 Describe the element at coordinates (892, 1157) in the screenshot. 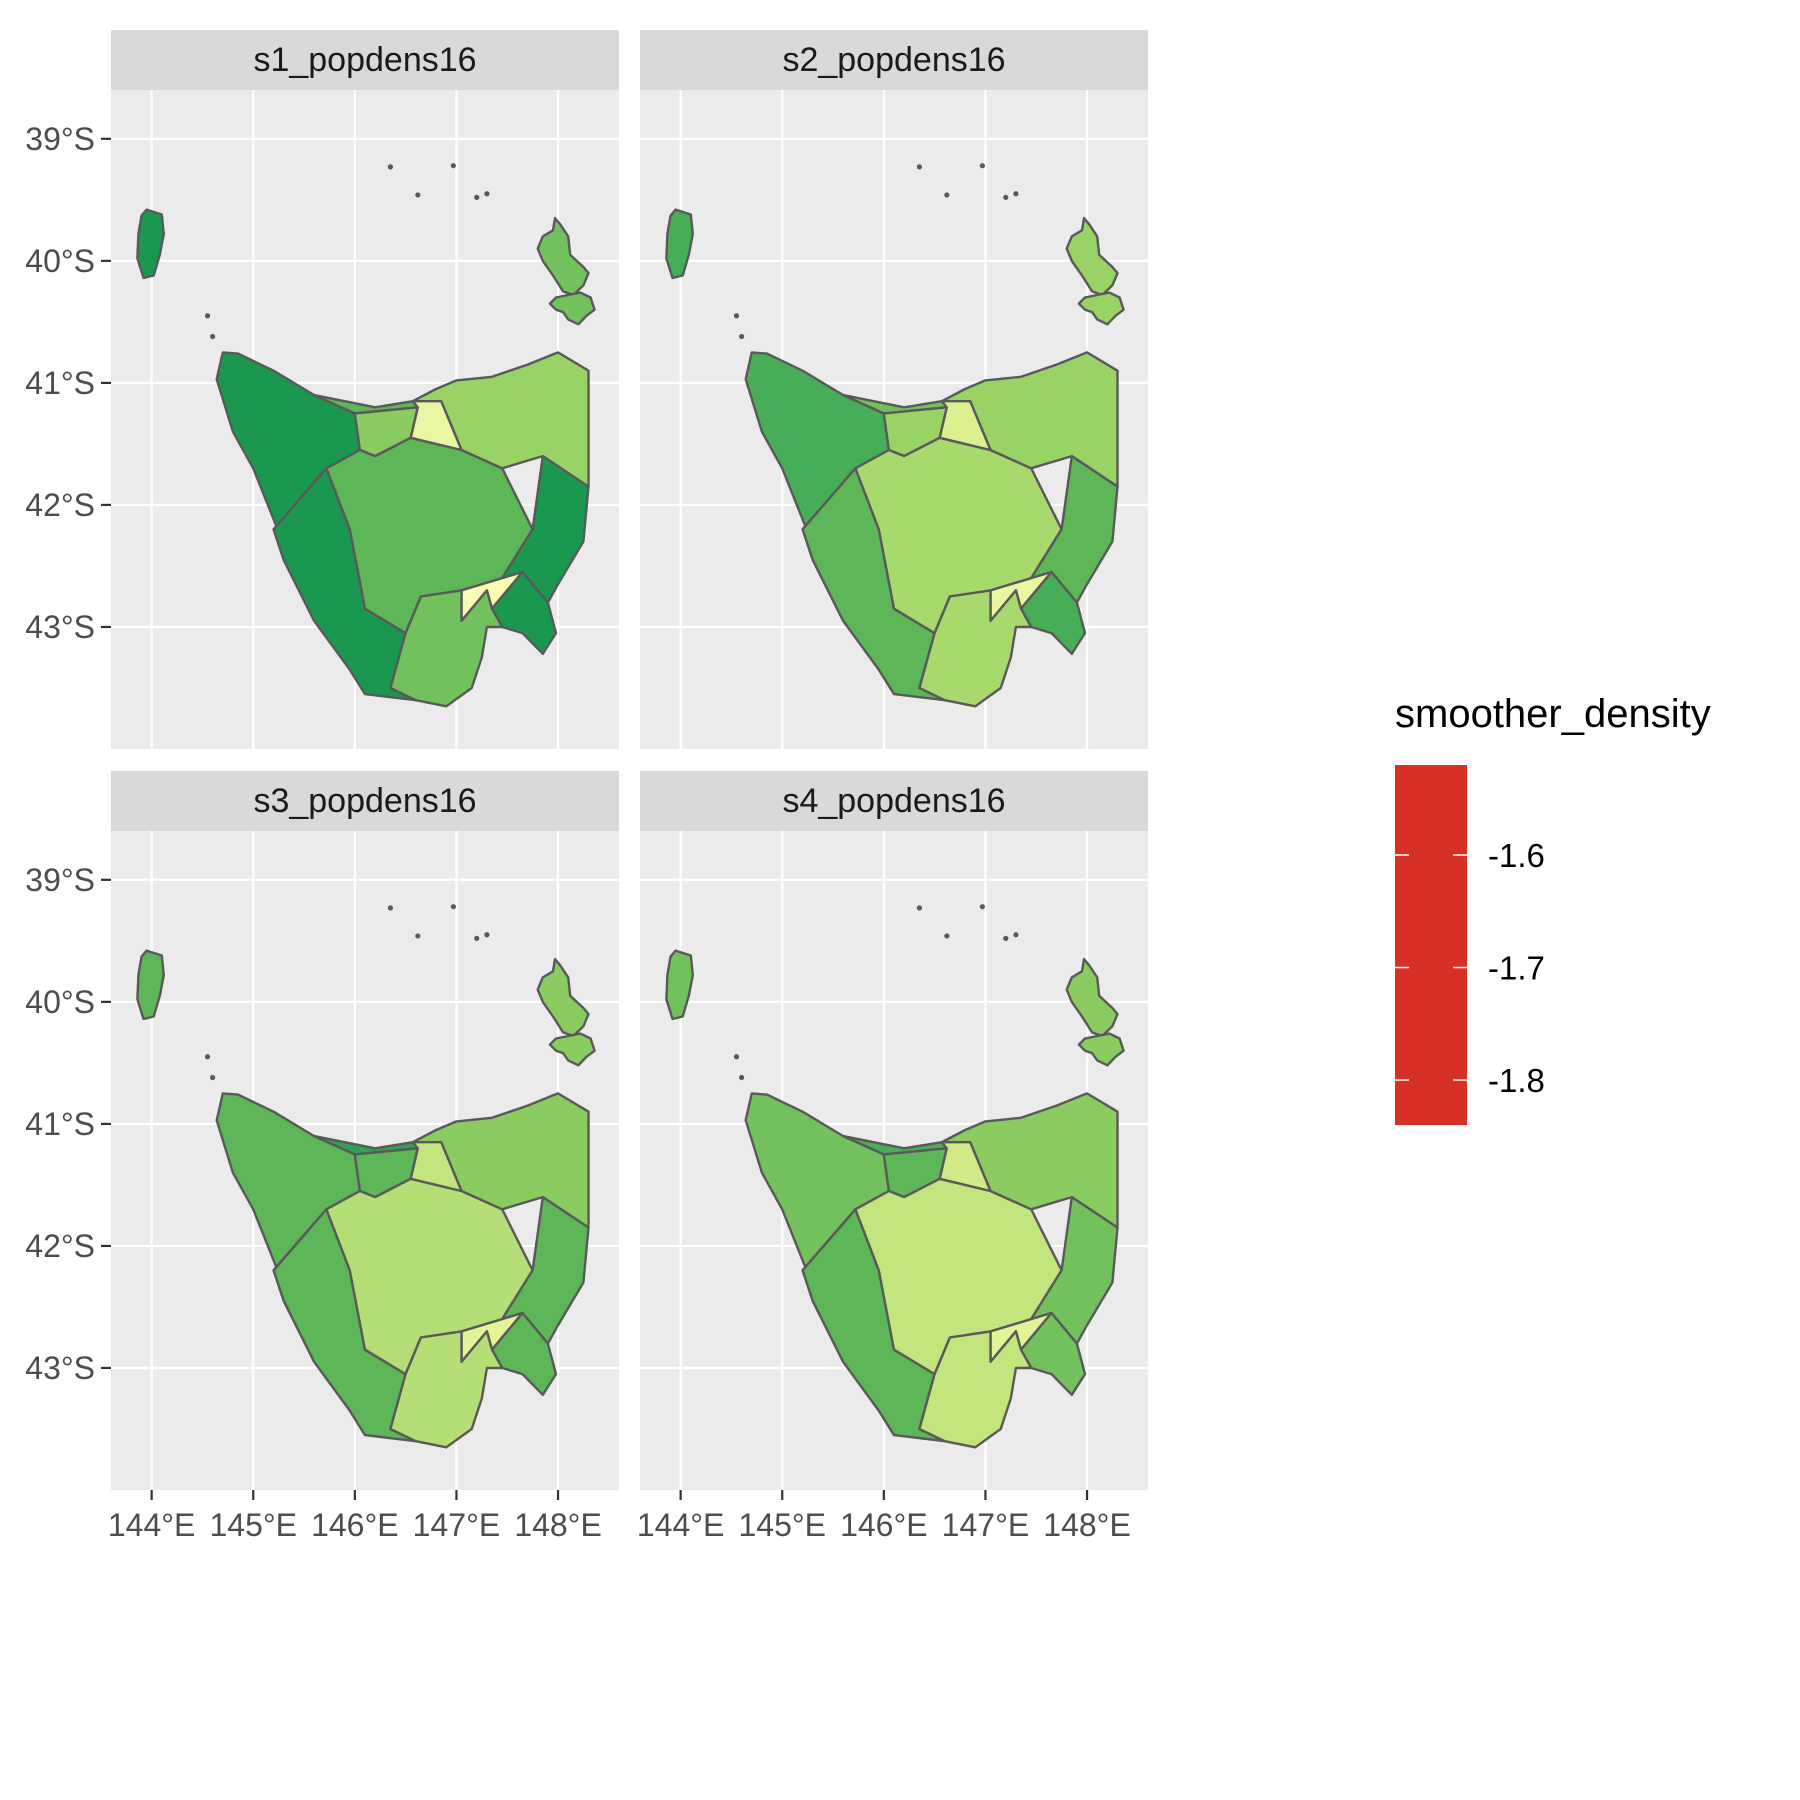

I see `facet-panel: s4_popdens16 144°E 145°E 146°E 147°E 148°E` at that location.